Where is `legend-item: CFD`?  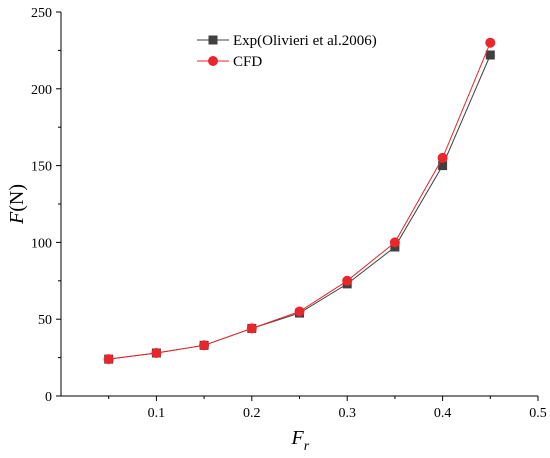 legend-item: CFD is located at coordinates (229, 62).